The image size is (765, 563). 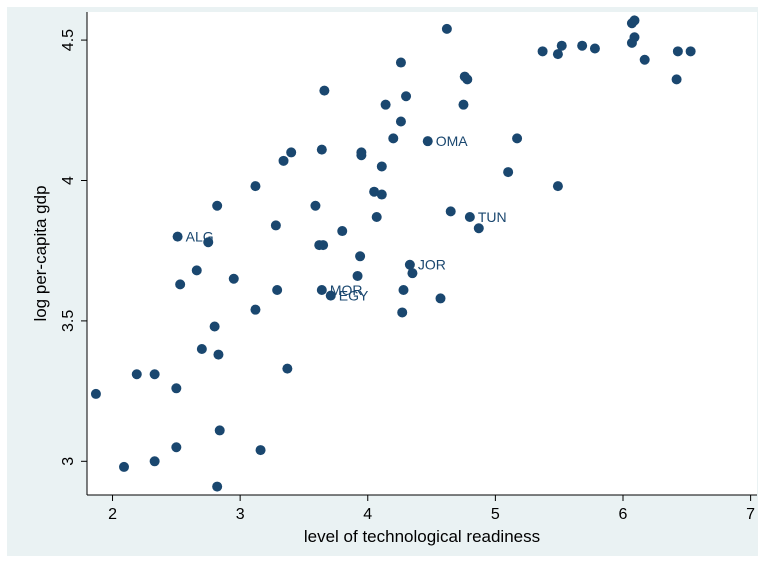 I want to click on y-axis-title: log per-capita gdp, so click(x=40, y=253).